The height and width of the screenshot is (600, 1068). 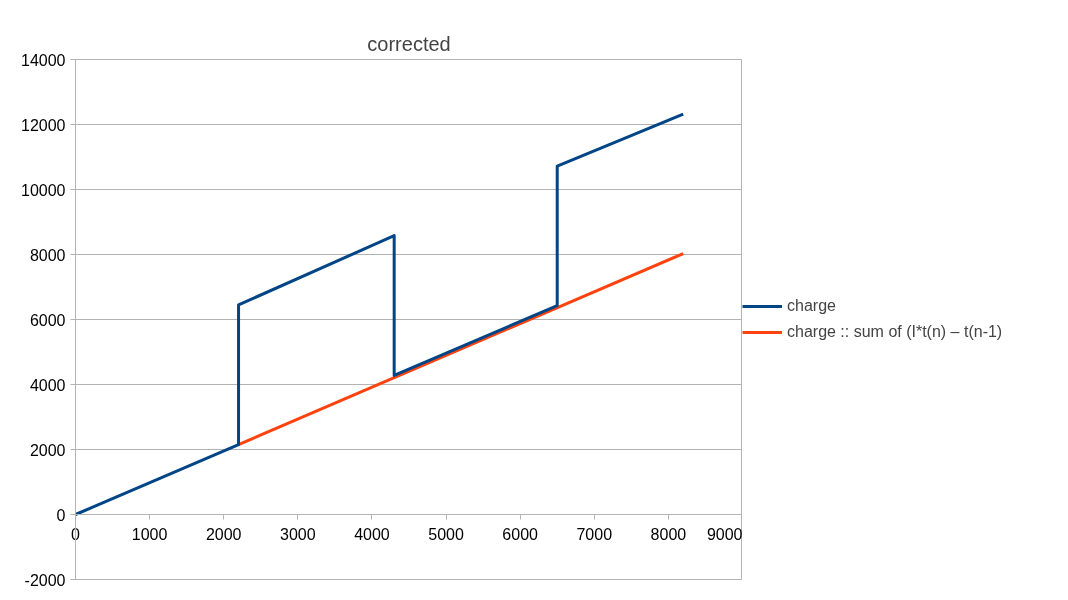 I want to click on y-tick-label: 6000, so click(x=47, y=320).